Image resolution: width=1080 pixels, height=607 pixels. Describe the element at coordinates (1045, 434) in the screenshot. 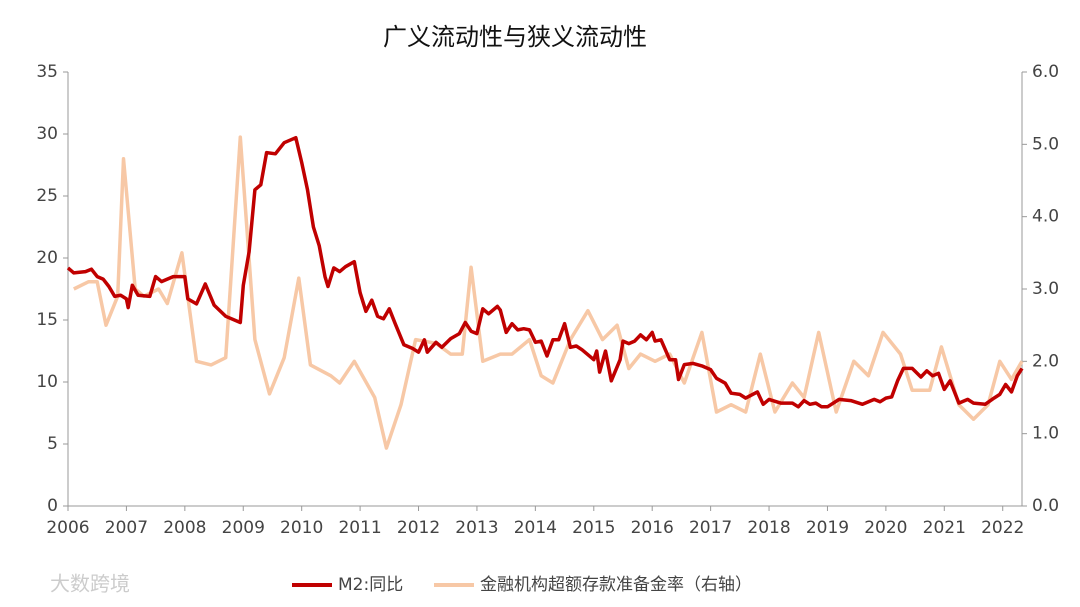

I see `y2-tick-label: 1.0` at that location.